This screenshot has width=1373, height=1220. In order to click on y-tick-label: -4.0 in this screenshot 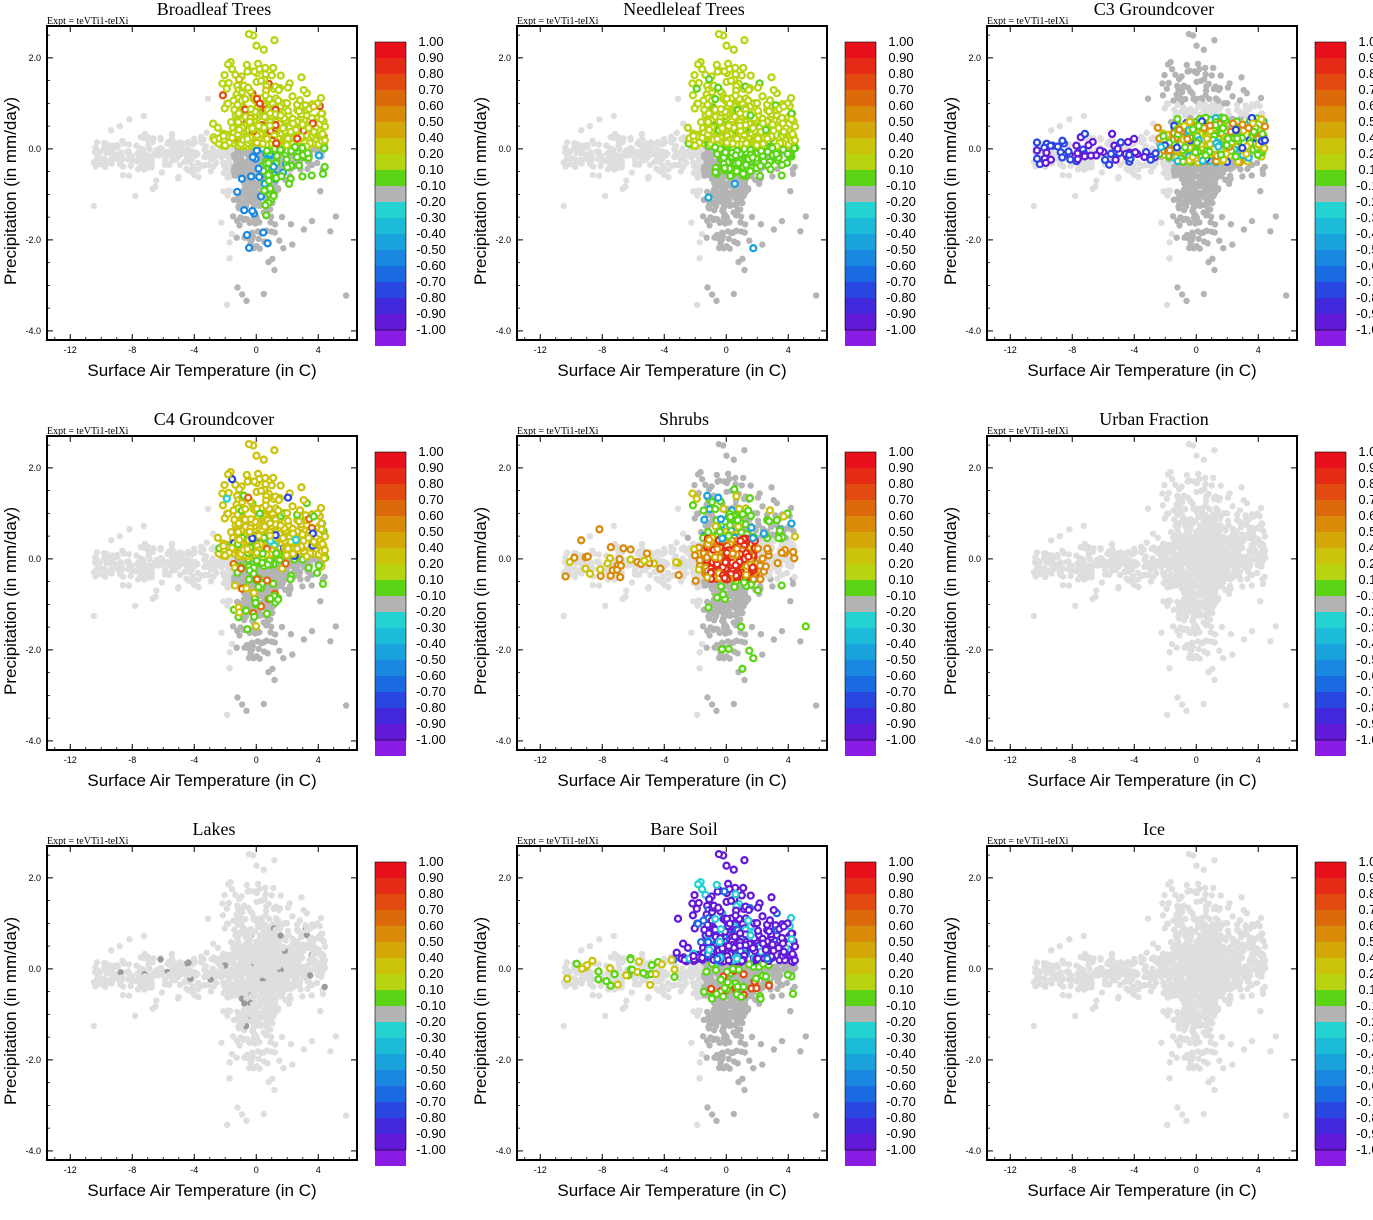, I will do `click(973, 331)`.